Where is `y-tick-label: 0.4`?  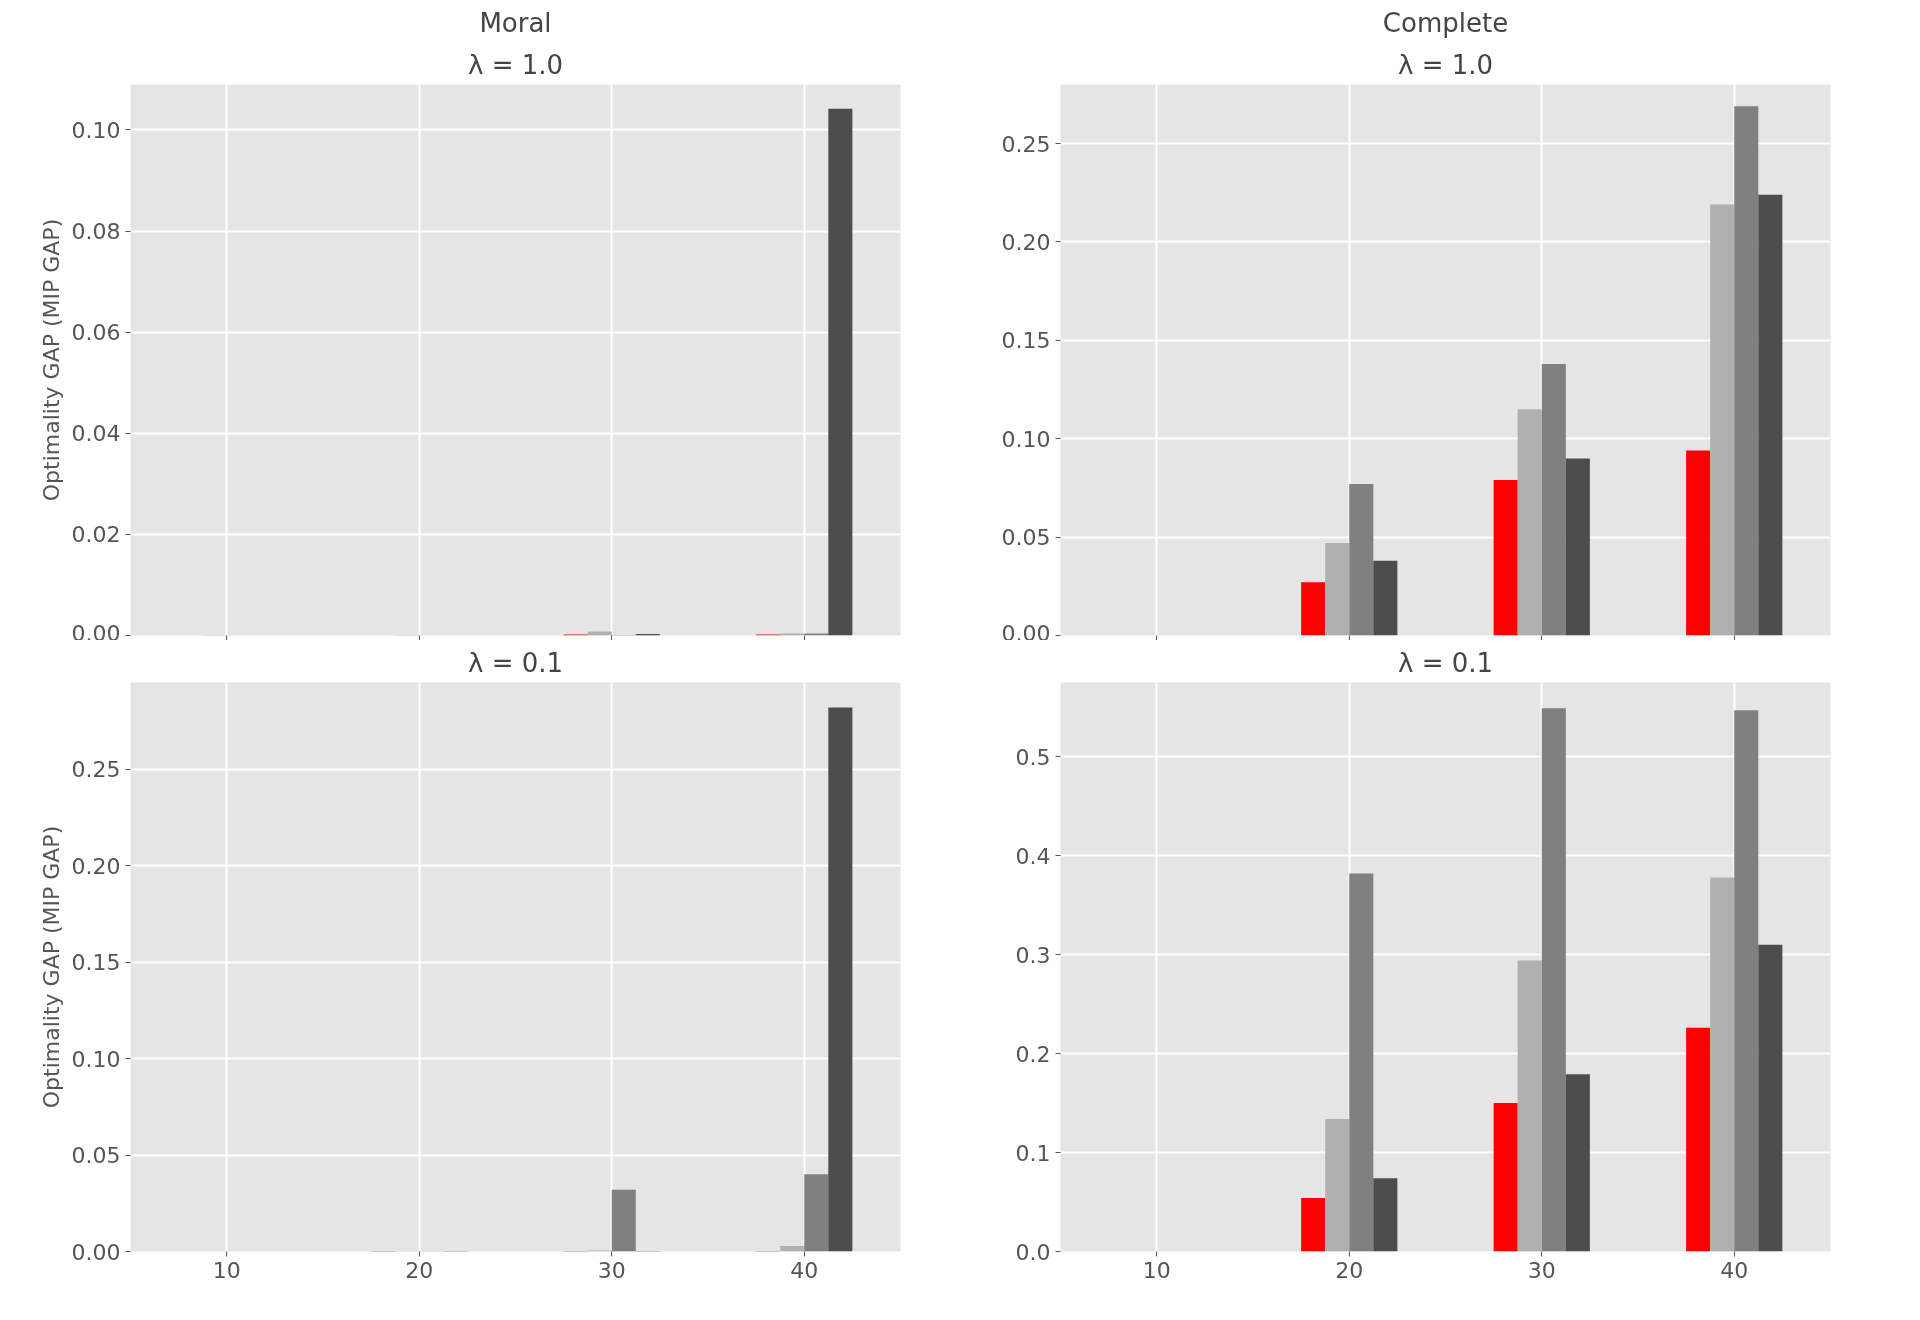
y-tick-label: 0.4 is located at coordinates (1033, 856).